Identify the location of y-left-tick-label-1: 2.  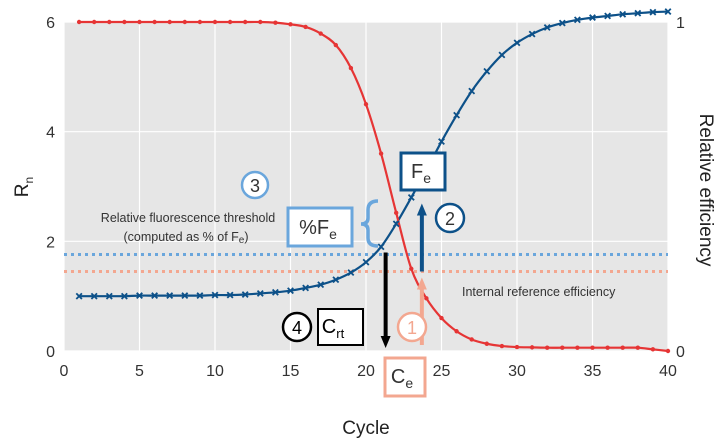
(50, 242).